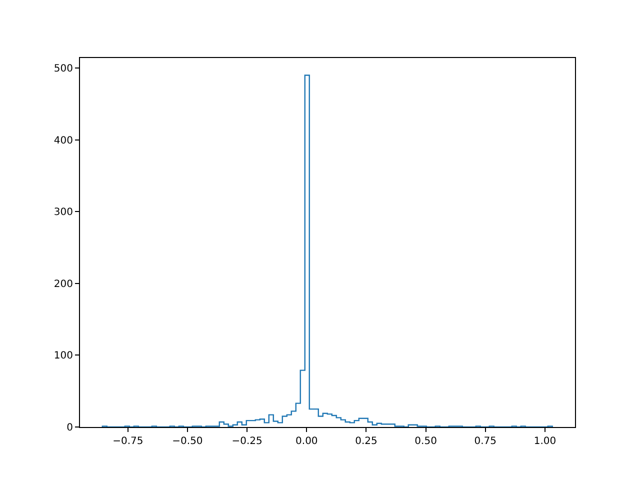 The image size is (640, 480). Describe the element at coordinates (63, 212) in the screenshot. I see `y-tick-label: 300` at that location.